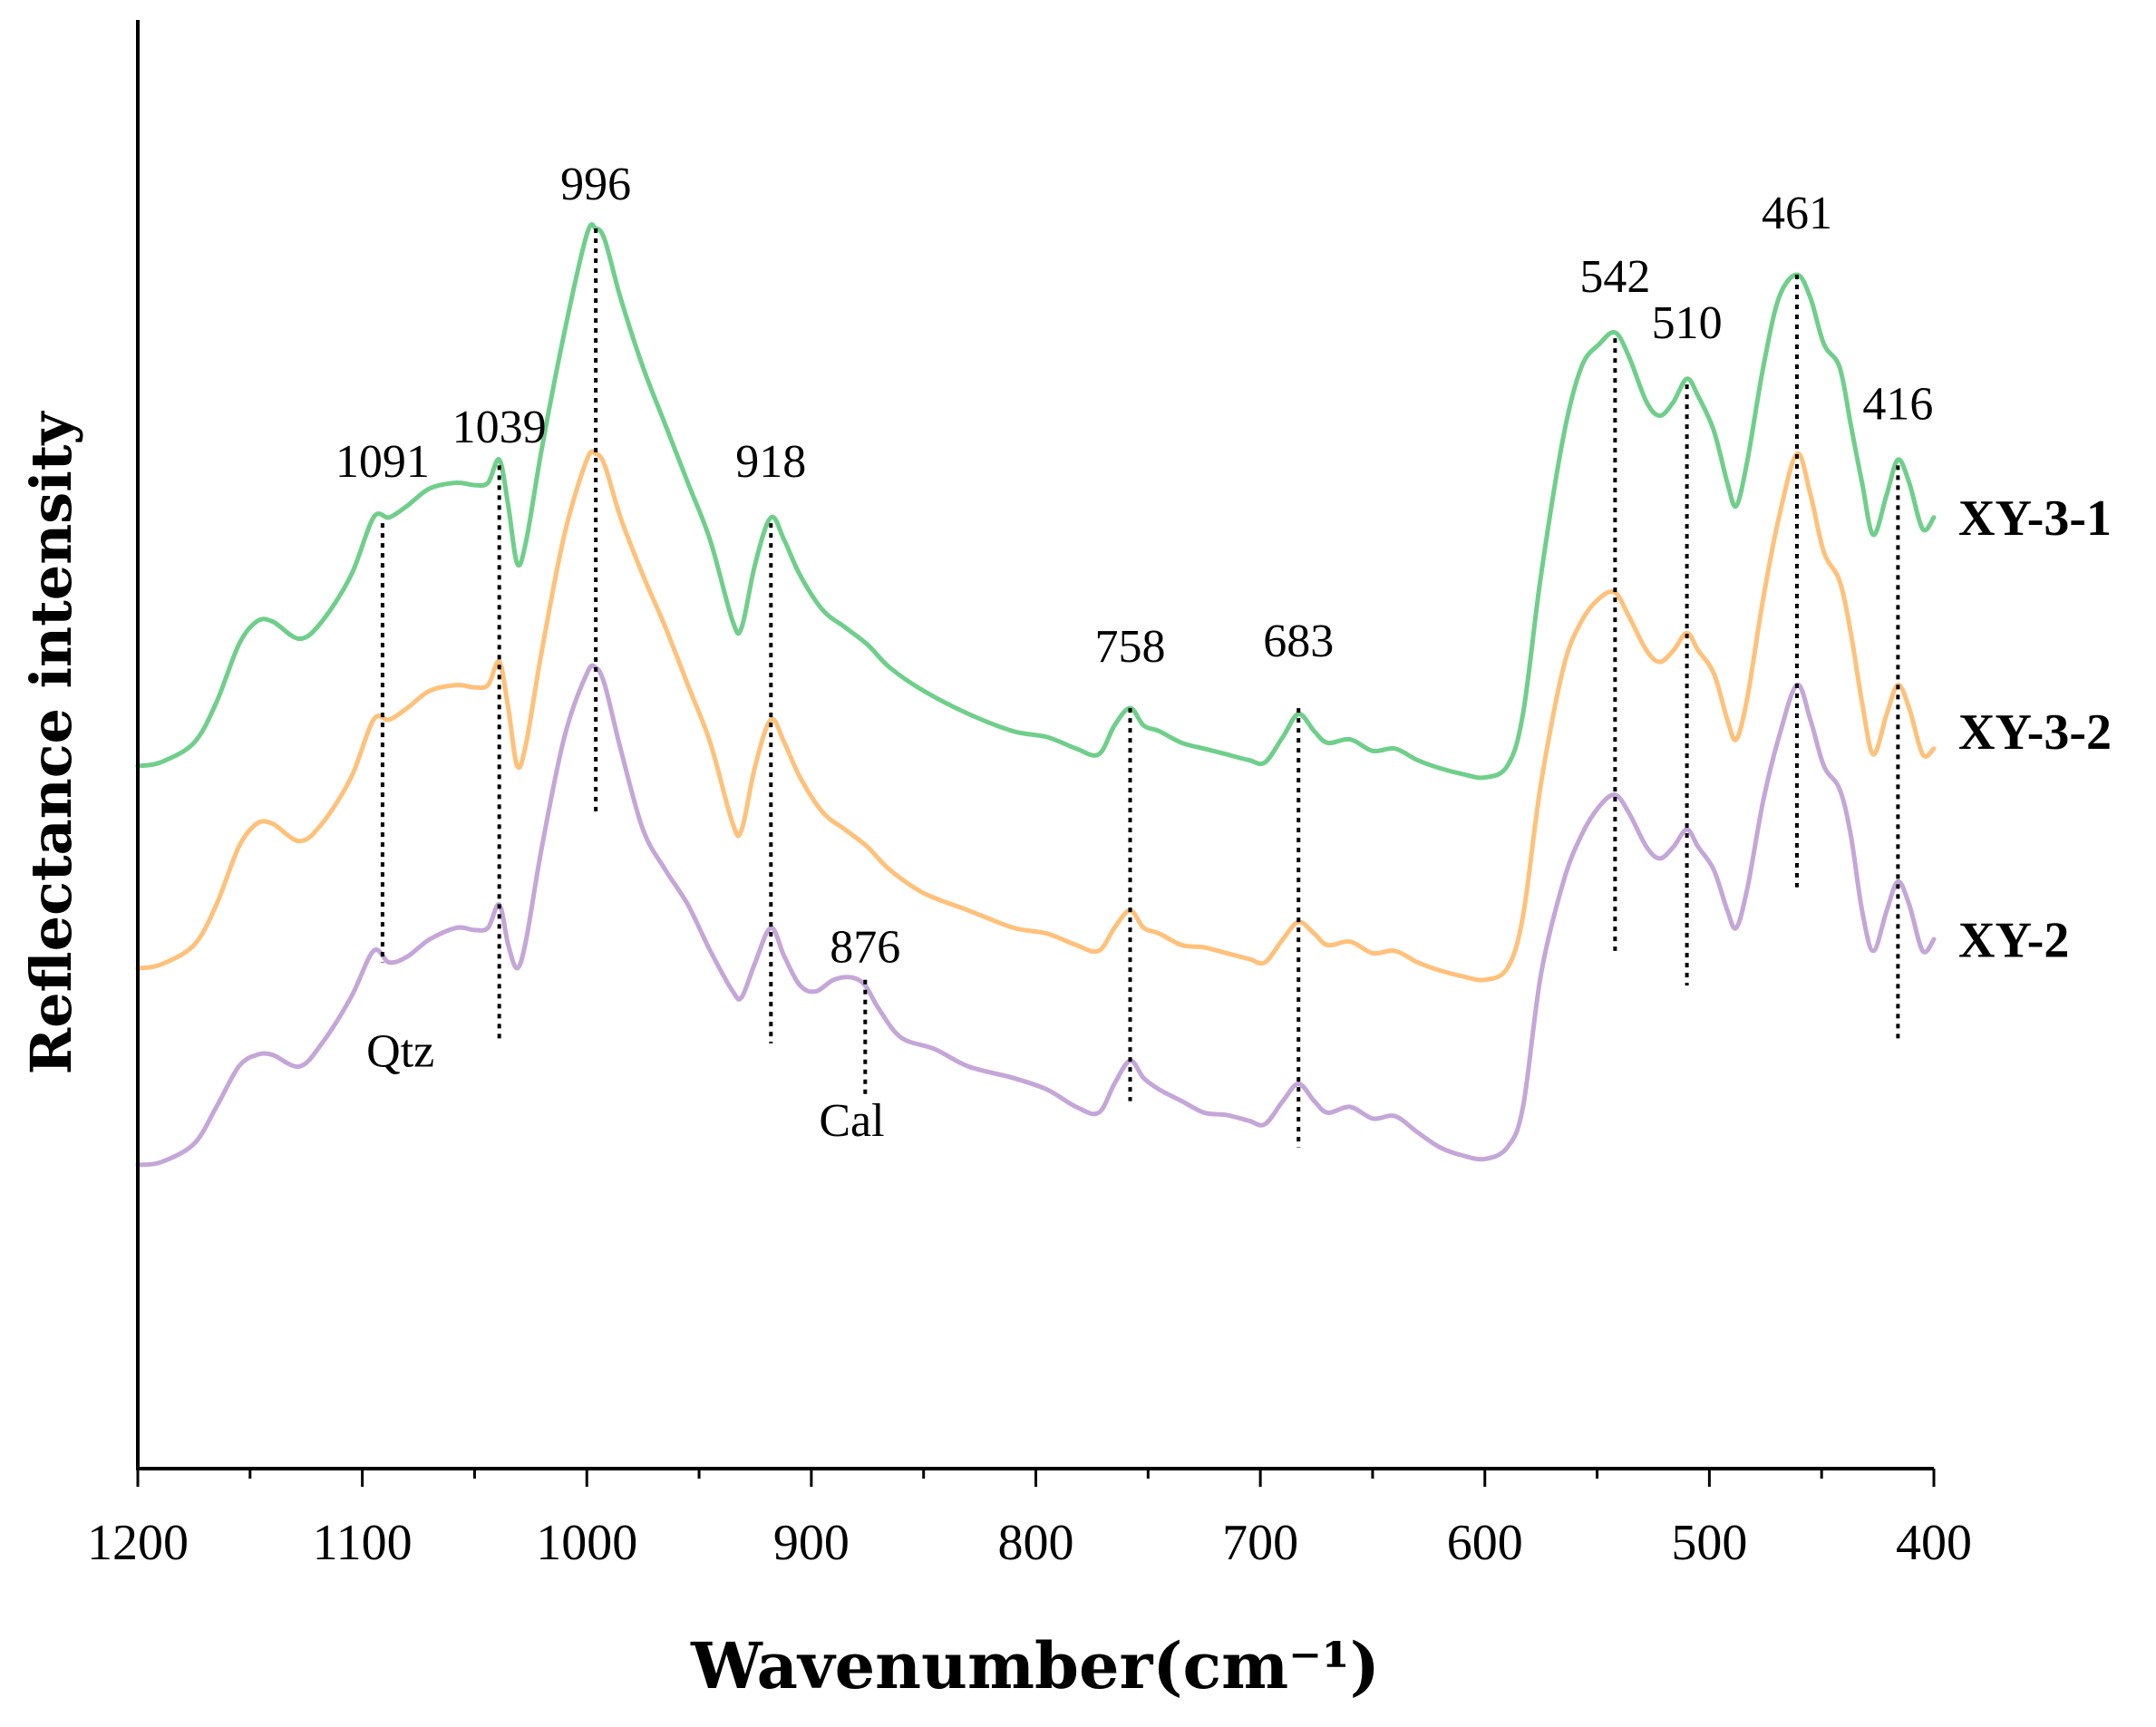 This screenshot has width=2156, height=1727. I want to click on x-tick-label-700: 700, so click(1260, 1543).